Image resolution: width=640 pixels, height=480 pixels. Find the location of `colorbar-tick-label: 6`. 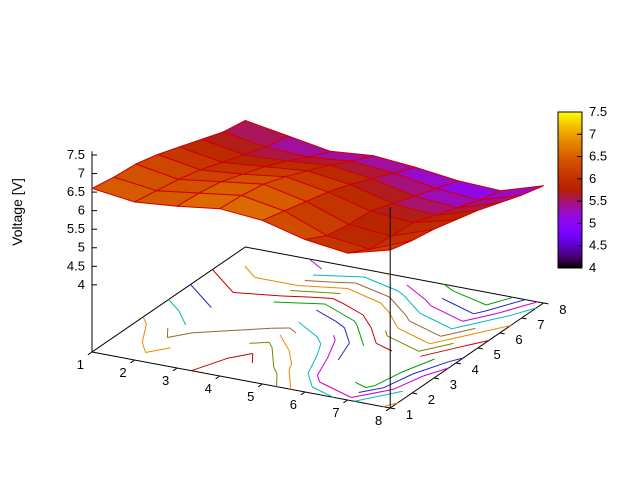

colorbar-tick-label: 6 is located at coordinates (592, 178).